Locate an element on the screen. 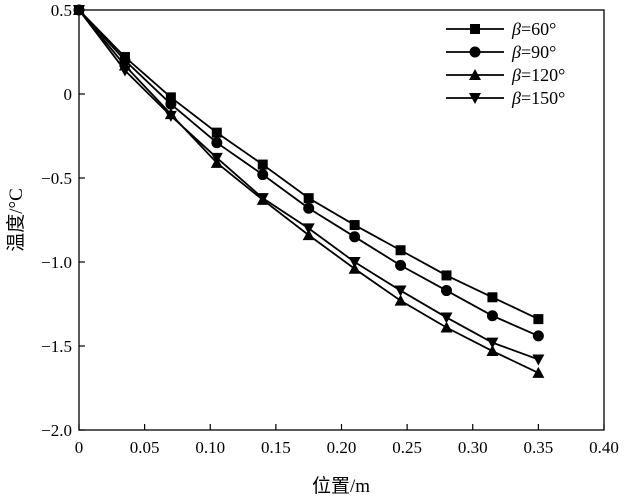  legend-value: =120° is located at coordinates (543, 75).